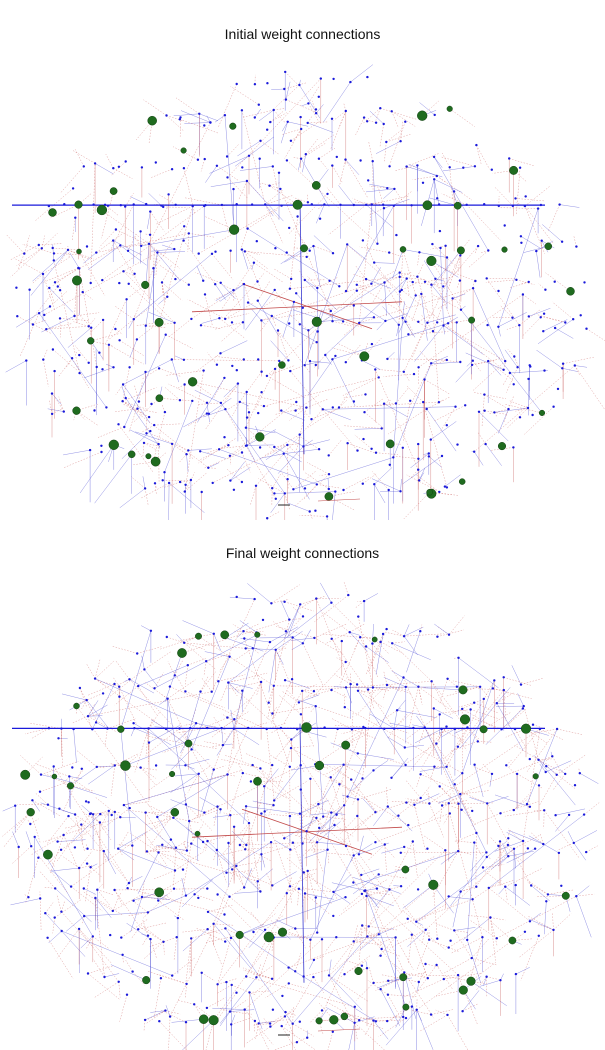 This screenshot has height=1050, width=605. Describe the element at coordinates (297, 307) in the screenshot. I see `central-connection` at that location.